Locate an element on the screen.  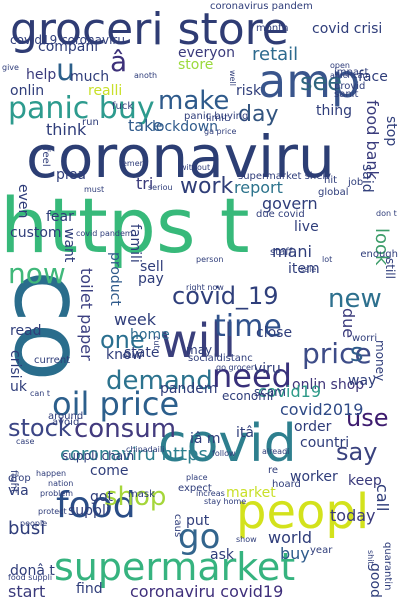
word-32: coronaviru https is located at coordinates (134, 454).